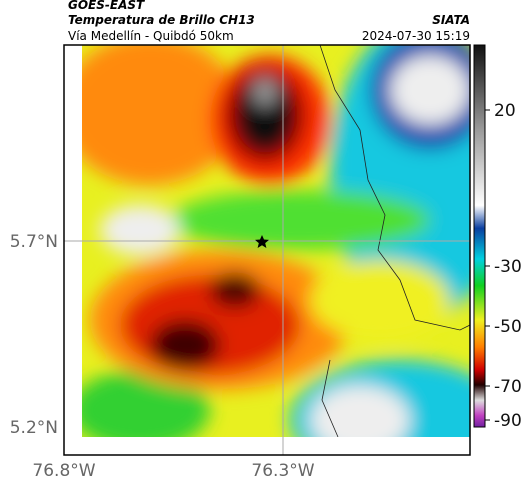  What do you see at coordinates (262, 241) in the screenshot?
I see `location-marker` at bounding box center [262, 241].